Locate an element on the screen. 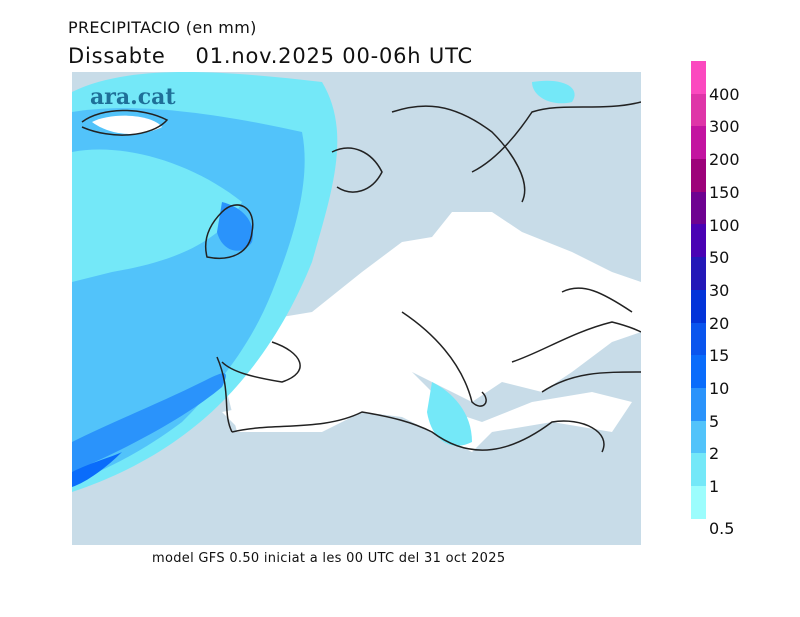 This screenshot has height=617, width=800. colorbar is located at coordinates (698, 290).